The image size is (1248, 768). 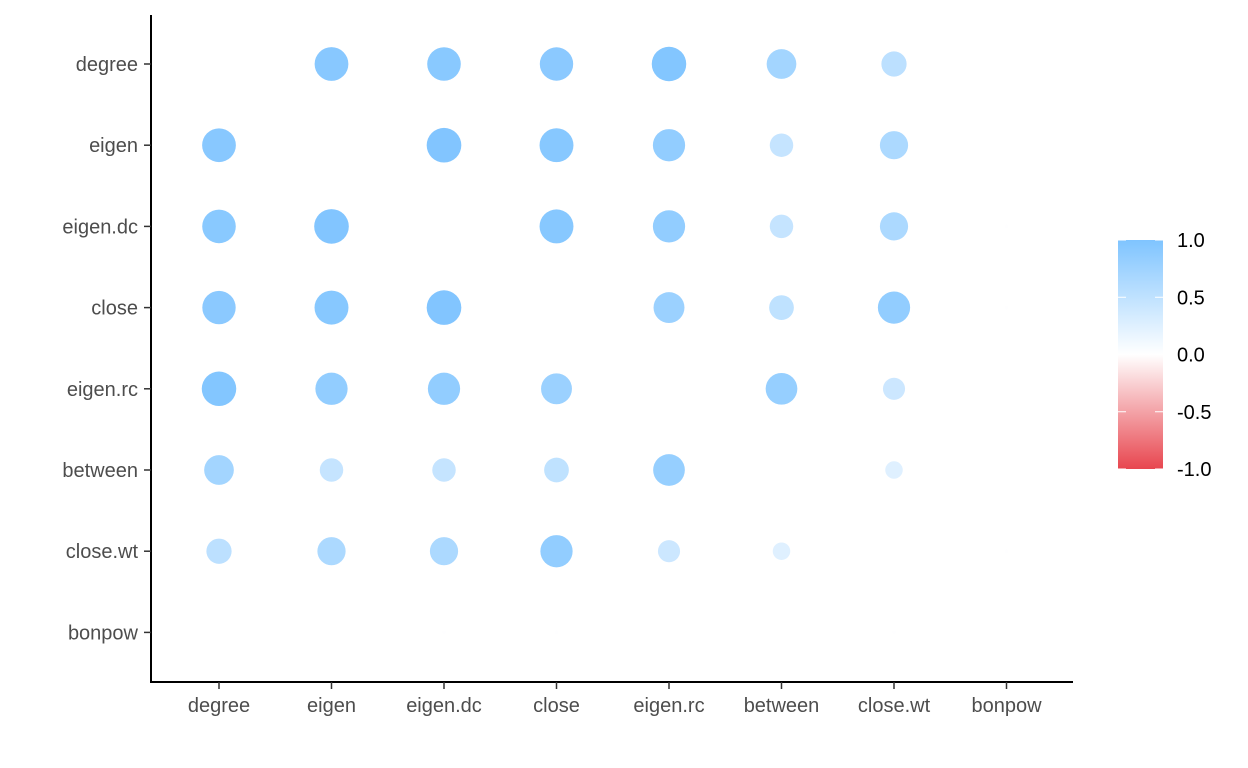 What do you see at coordinates (1194, 470) in the screenshot?
I see `legend-tick-label: -1.0` at bounding box center [1194, 470].